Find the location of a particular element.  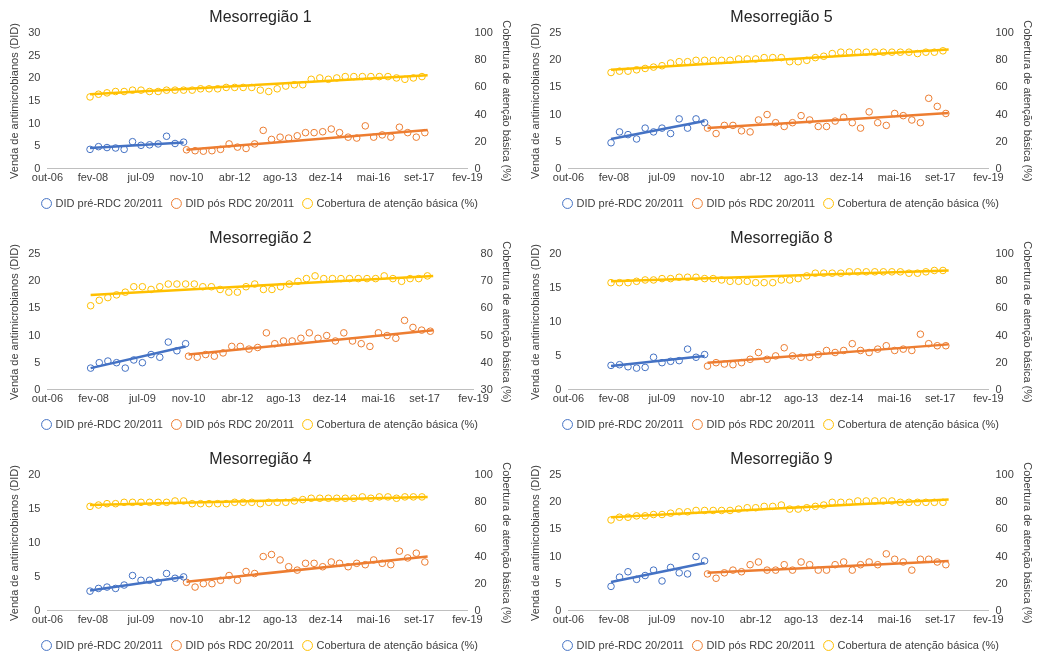

y2-tick-label: 20 is located at coordinates (1001, 582).